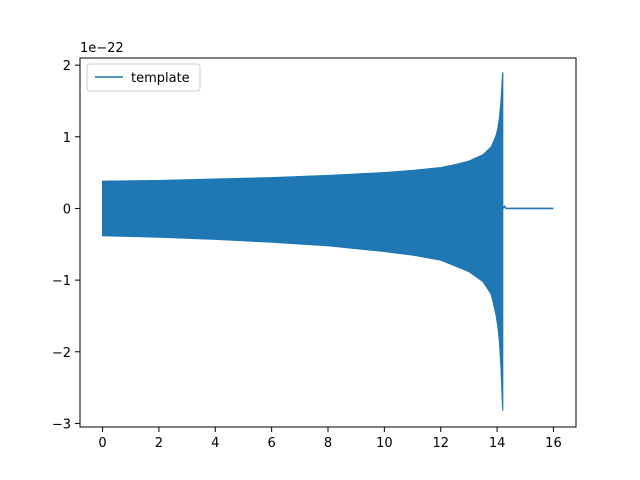  Describe the element at coordinates (67, 66) in the screenshot. I see `y-tick-label: 2` at that location.